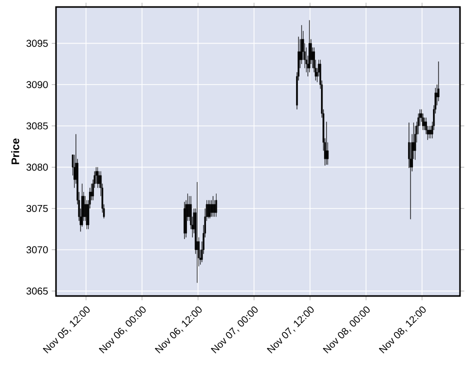 Image resolution: width=466 pixels, height=369 pixels. Describe the element at coordinates (37, 250) in the screenshot. I see `y-tick-label: 3070` at that location.